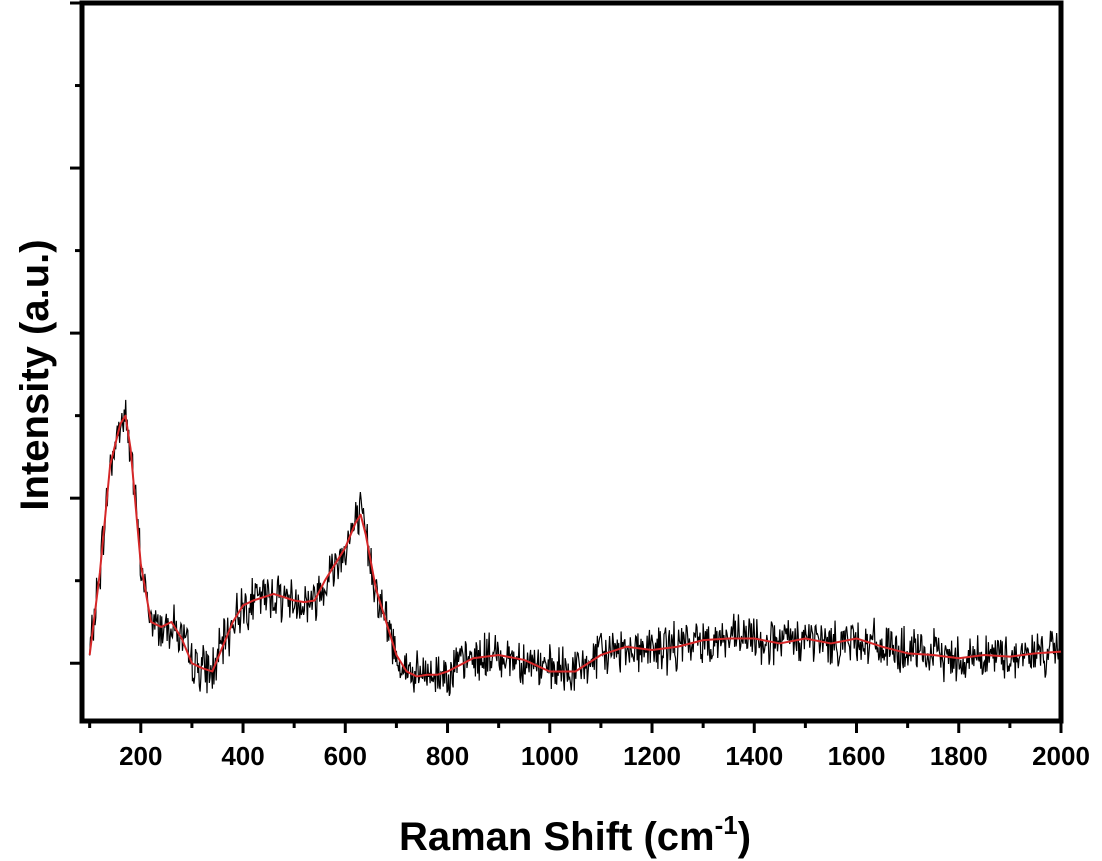 This screenshot has width=1102, height=861. What do you see at coordinates (76, 333) in the screenshot?
I see `y-axis-ticks` at bounding box center [76, 333].